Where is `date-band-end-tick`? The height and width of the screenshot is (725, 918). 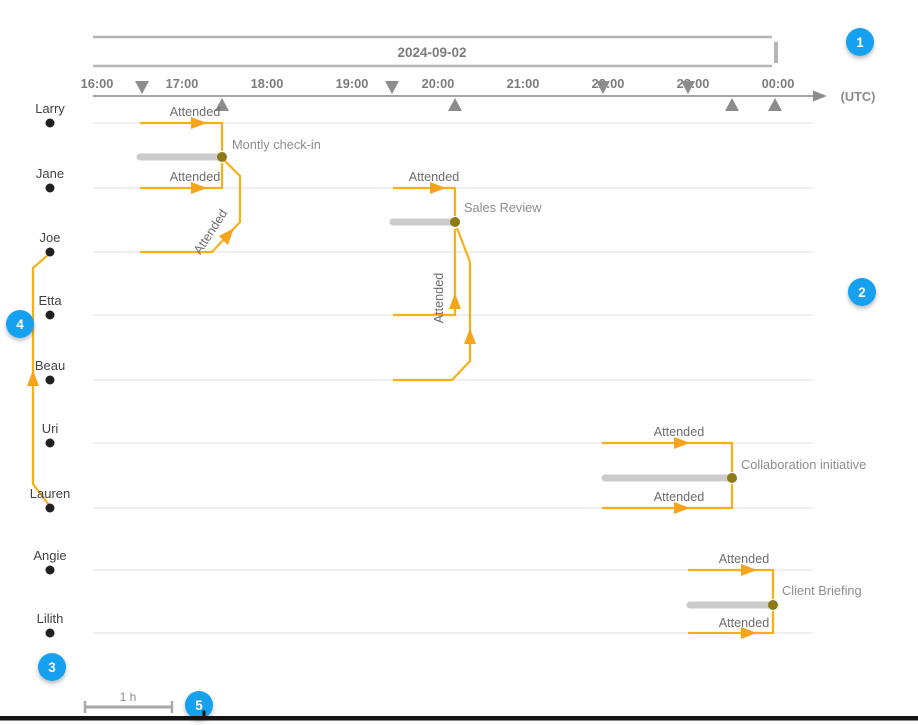 date-band-end-tick is located at coordinates (776, 52).